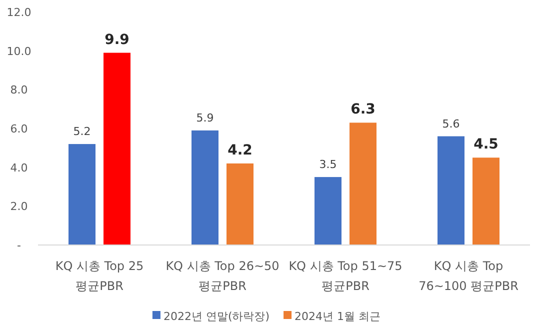  Describe the element at coordinates (19, 167) in the screenshot. I see `y-tick-label: 4.0` at that location.